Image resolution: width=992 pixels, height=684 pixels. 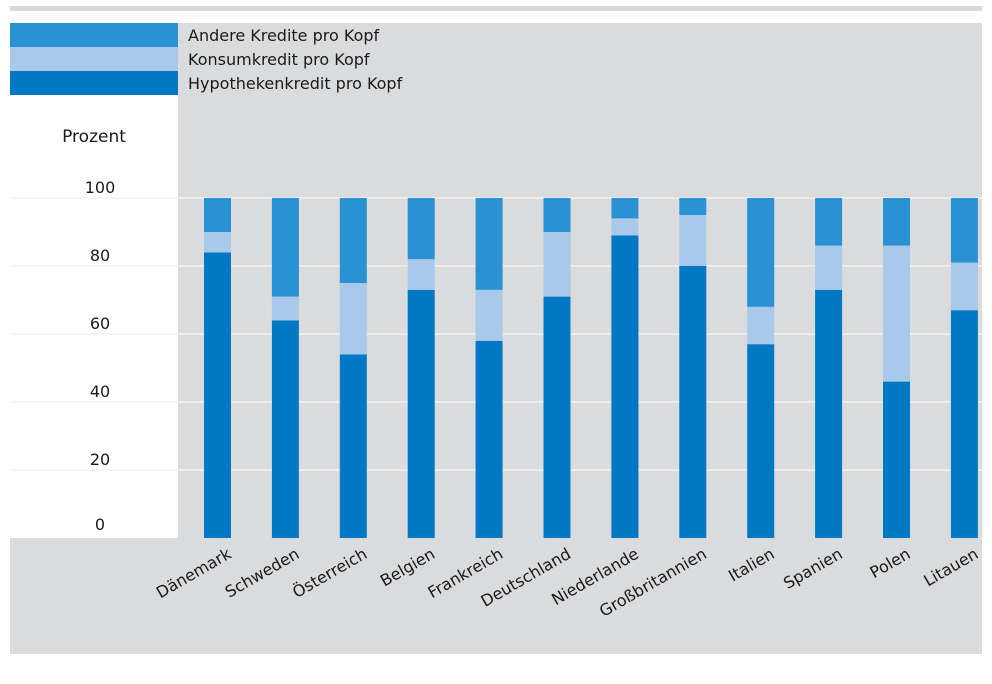 I want to click on y-tick-label: 80, so click(x=100, y=255).